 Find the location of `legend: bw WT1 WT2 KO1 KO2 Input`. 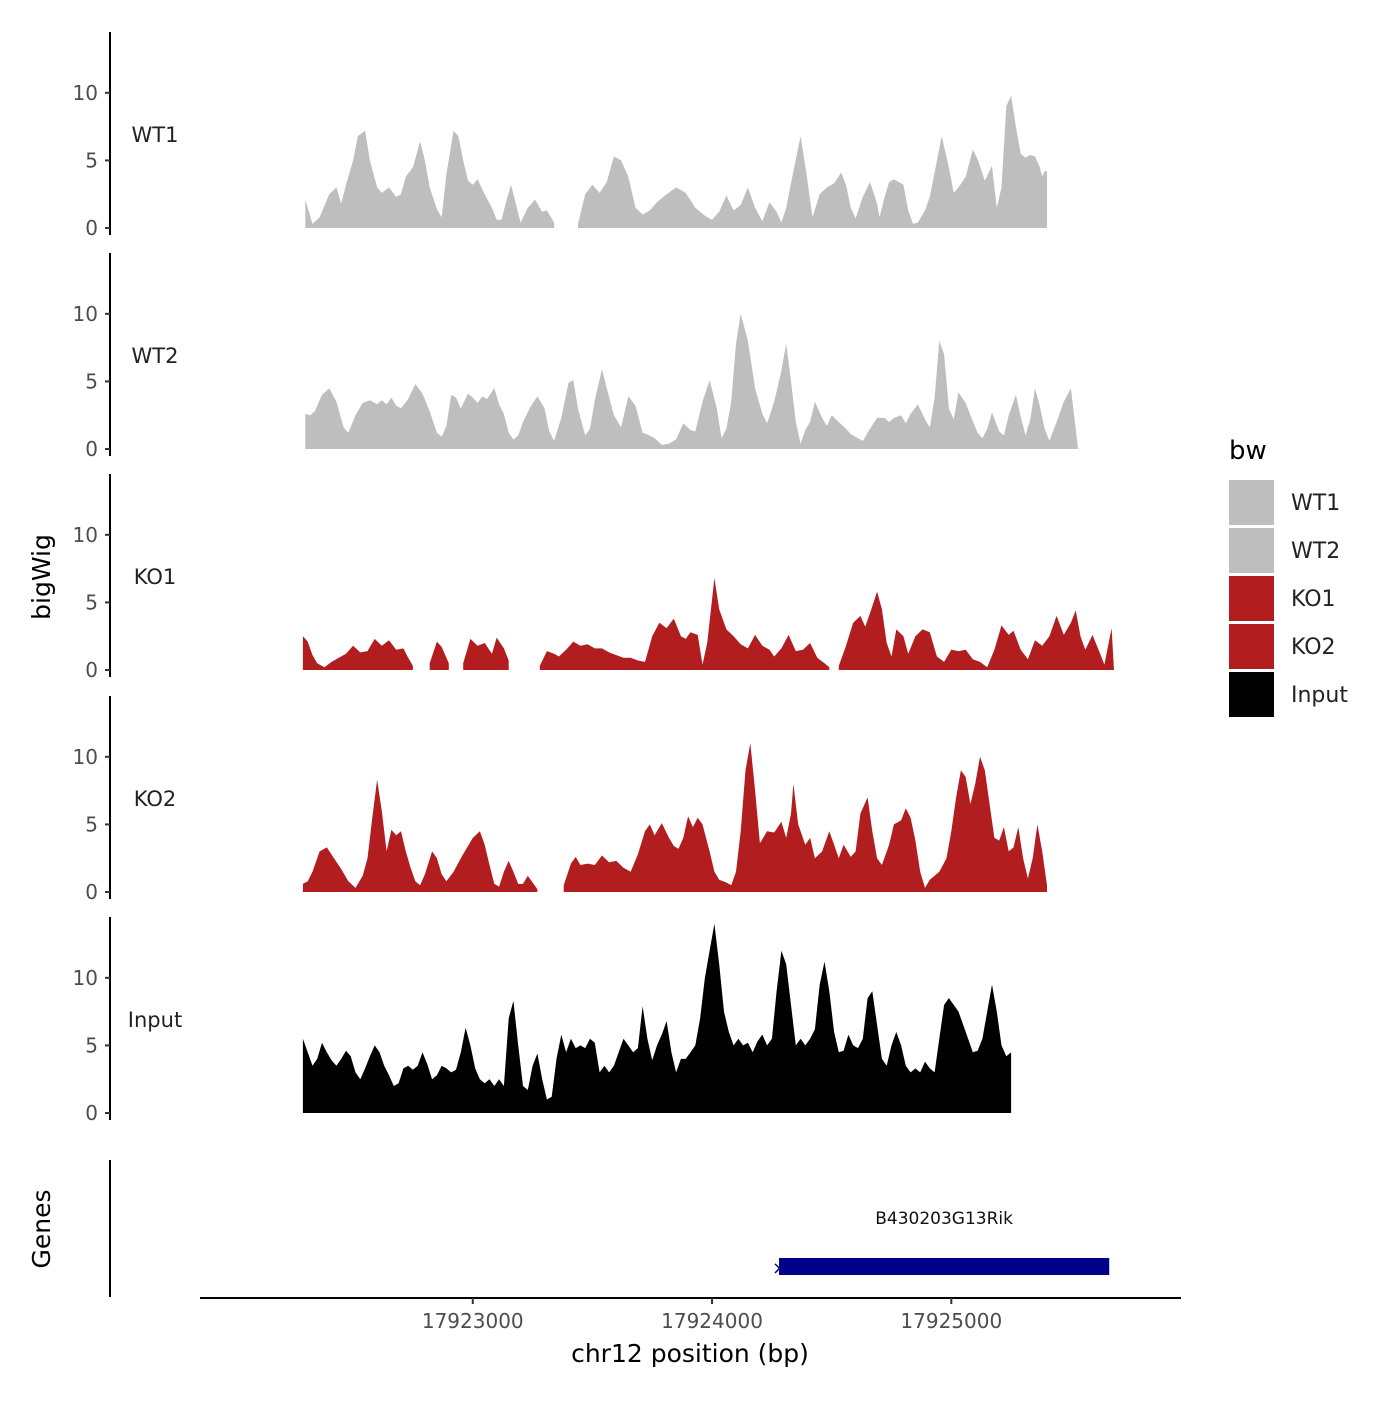

legend: bw WT1 WT2 KO1 KO2 Input is located at coordinates (1288, 576).